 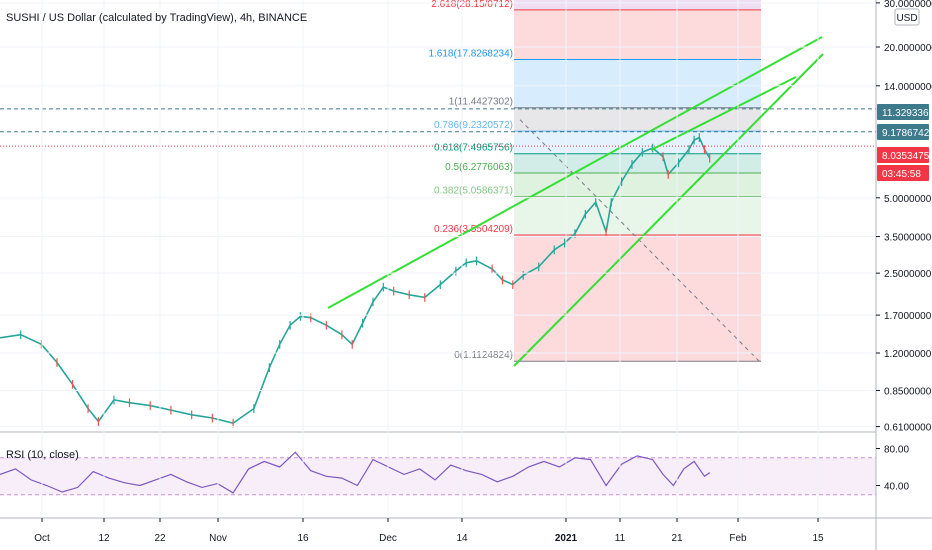 I want to click on rsi-tick-label: 80.00, so click(x=896, y=450).